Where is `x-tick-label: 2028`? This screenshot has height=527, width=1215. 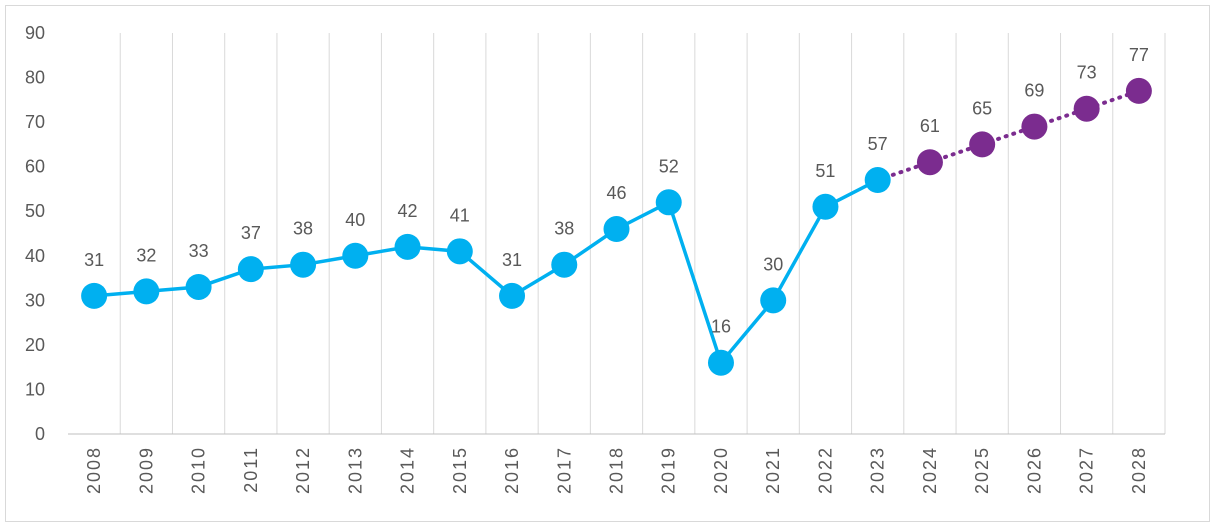
x-tick-label: 2028 is located at coordinates (1139, 470).